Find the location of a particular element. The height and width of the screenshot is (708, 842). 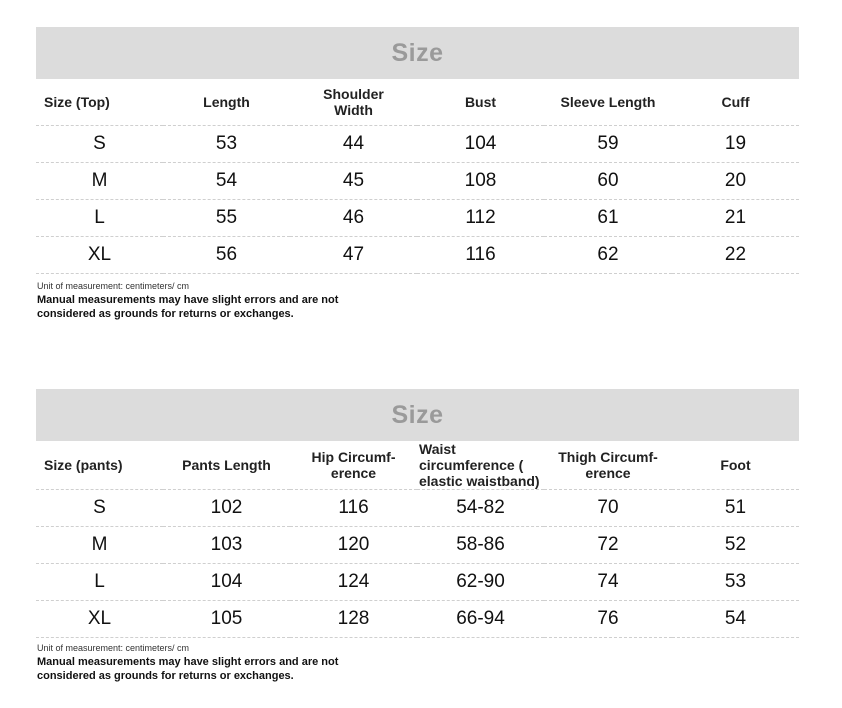

cell-sleeve-length: 61 is located at coordinates (608, 218).